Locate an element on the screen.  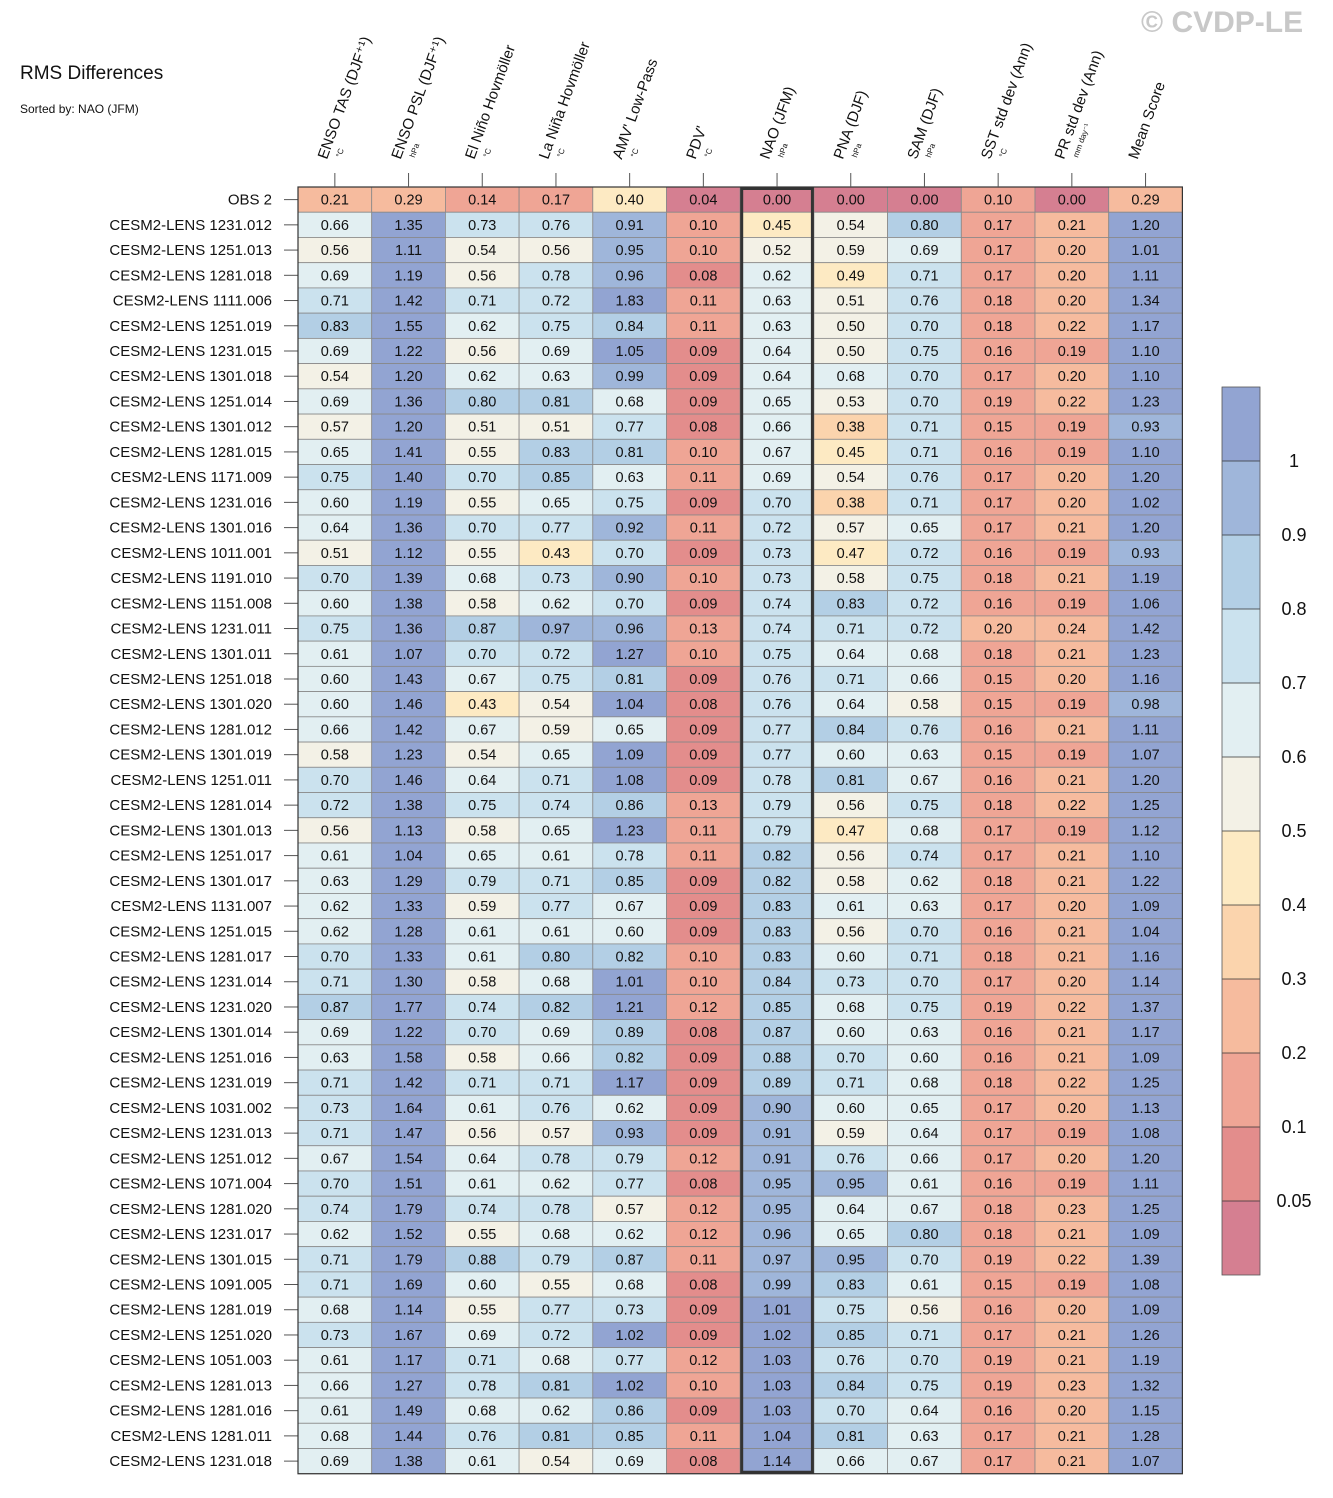
cell-value: 0.57 is located at coordinates (556, 1134).